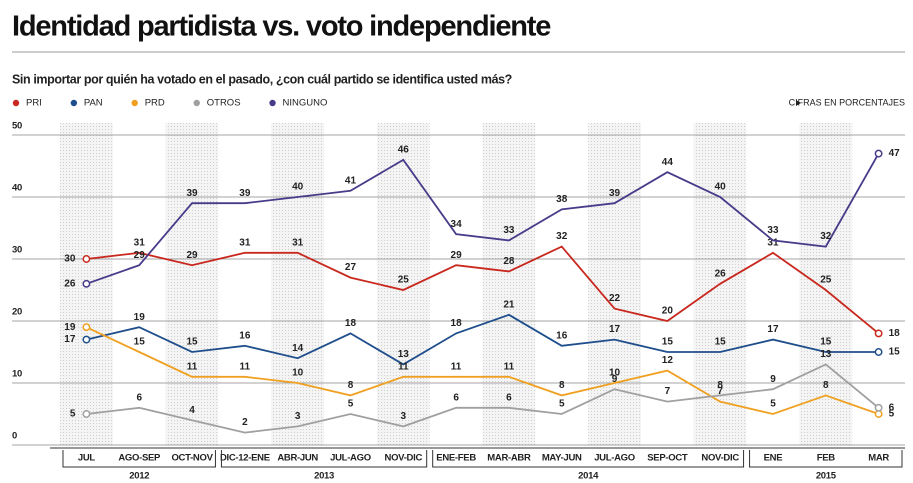 The image size is (913, 483). I want to click on year-label: 2012, so click(139, 476).